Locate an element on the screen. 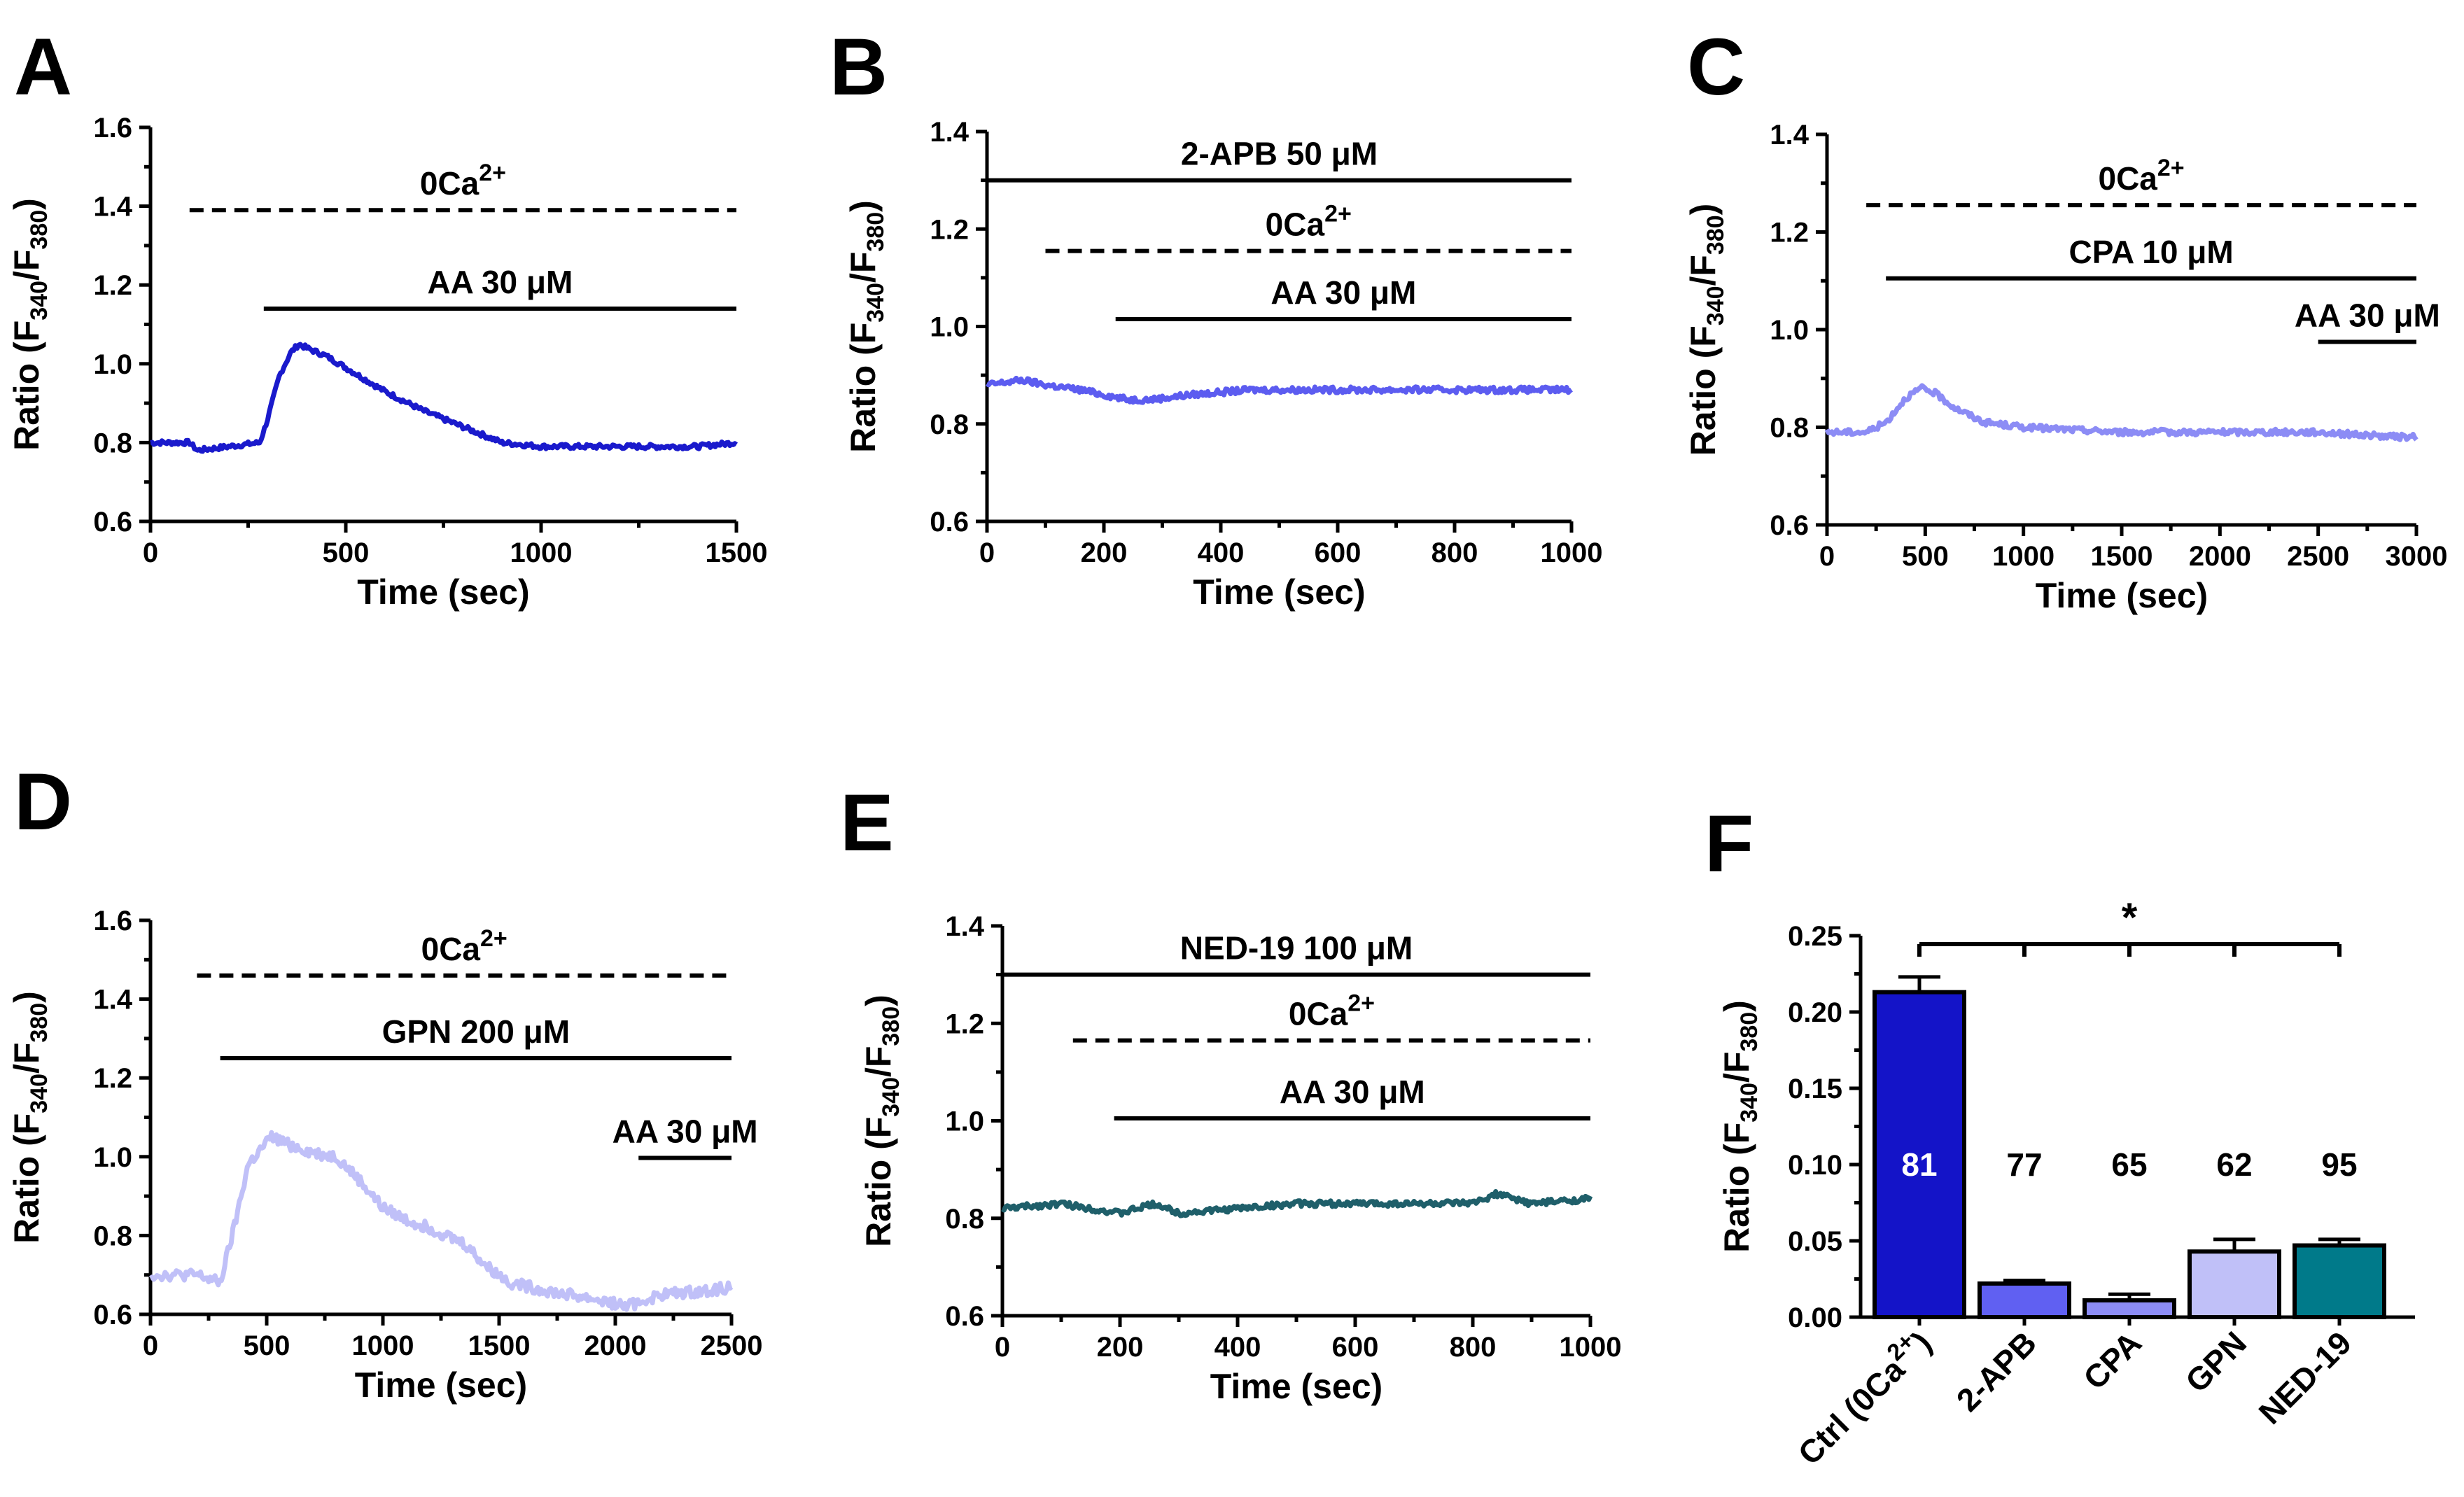 This screenshot has width=2464, height=1497. treatment-label-E: 0Ca2+ is located at coordinates (1332, 1011).